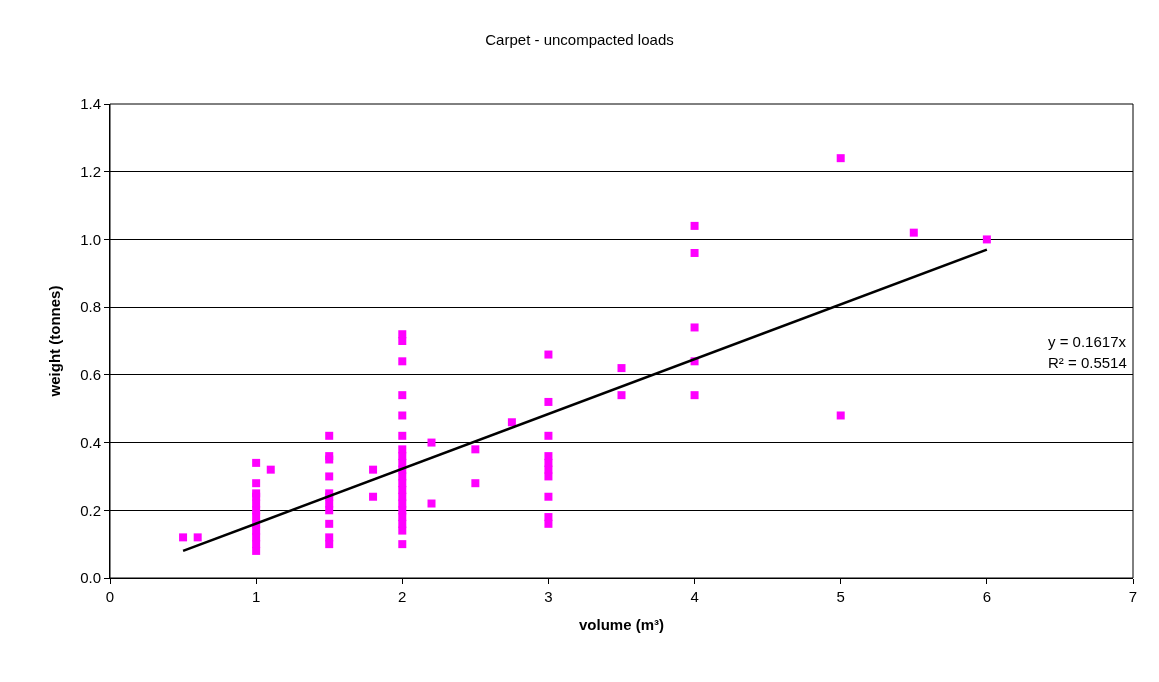 The image size is (1159, 682). What do you see at coordinates (621, 624) in the screenshot?
I see `x-axis-title: volume (m³)` at bounding box center [621, 624].